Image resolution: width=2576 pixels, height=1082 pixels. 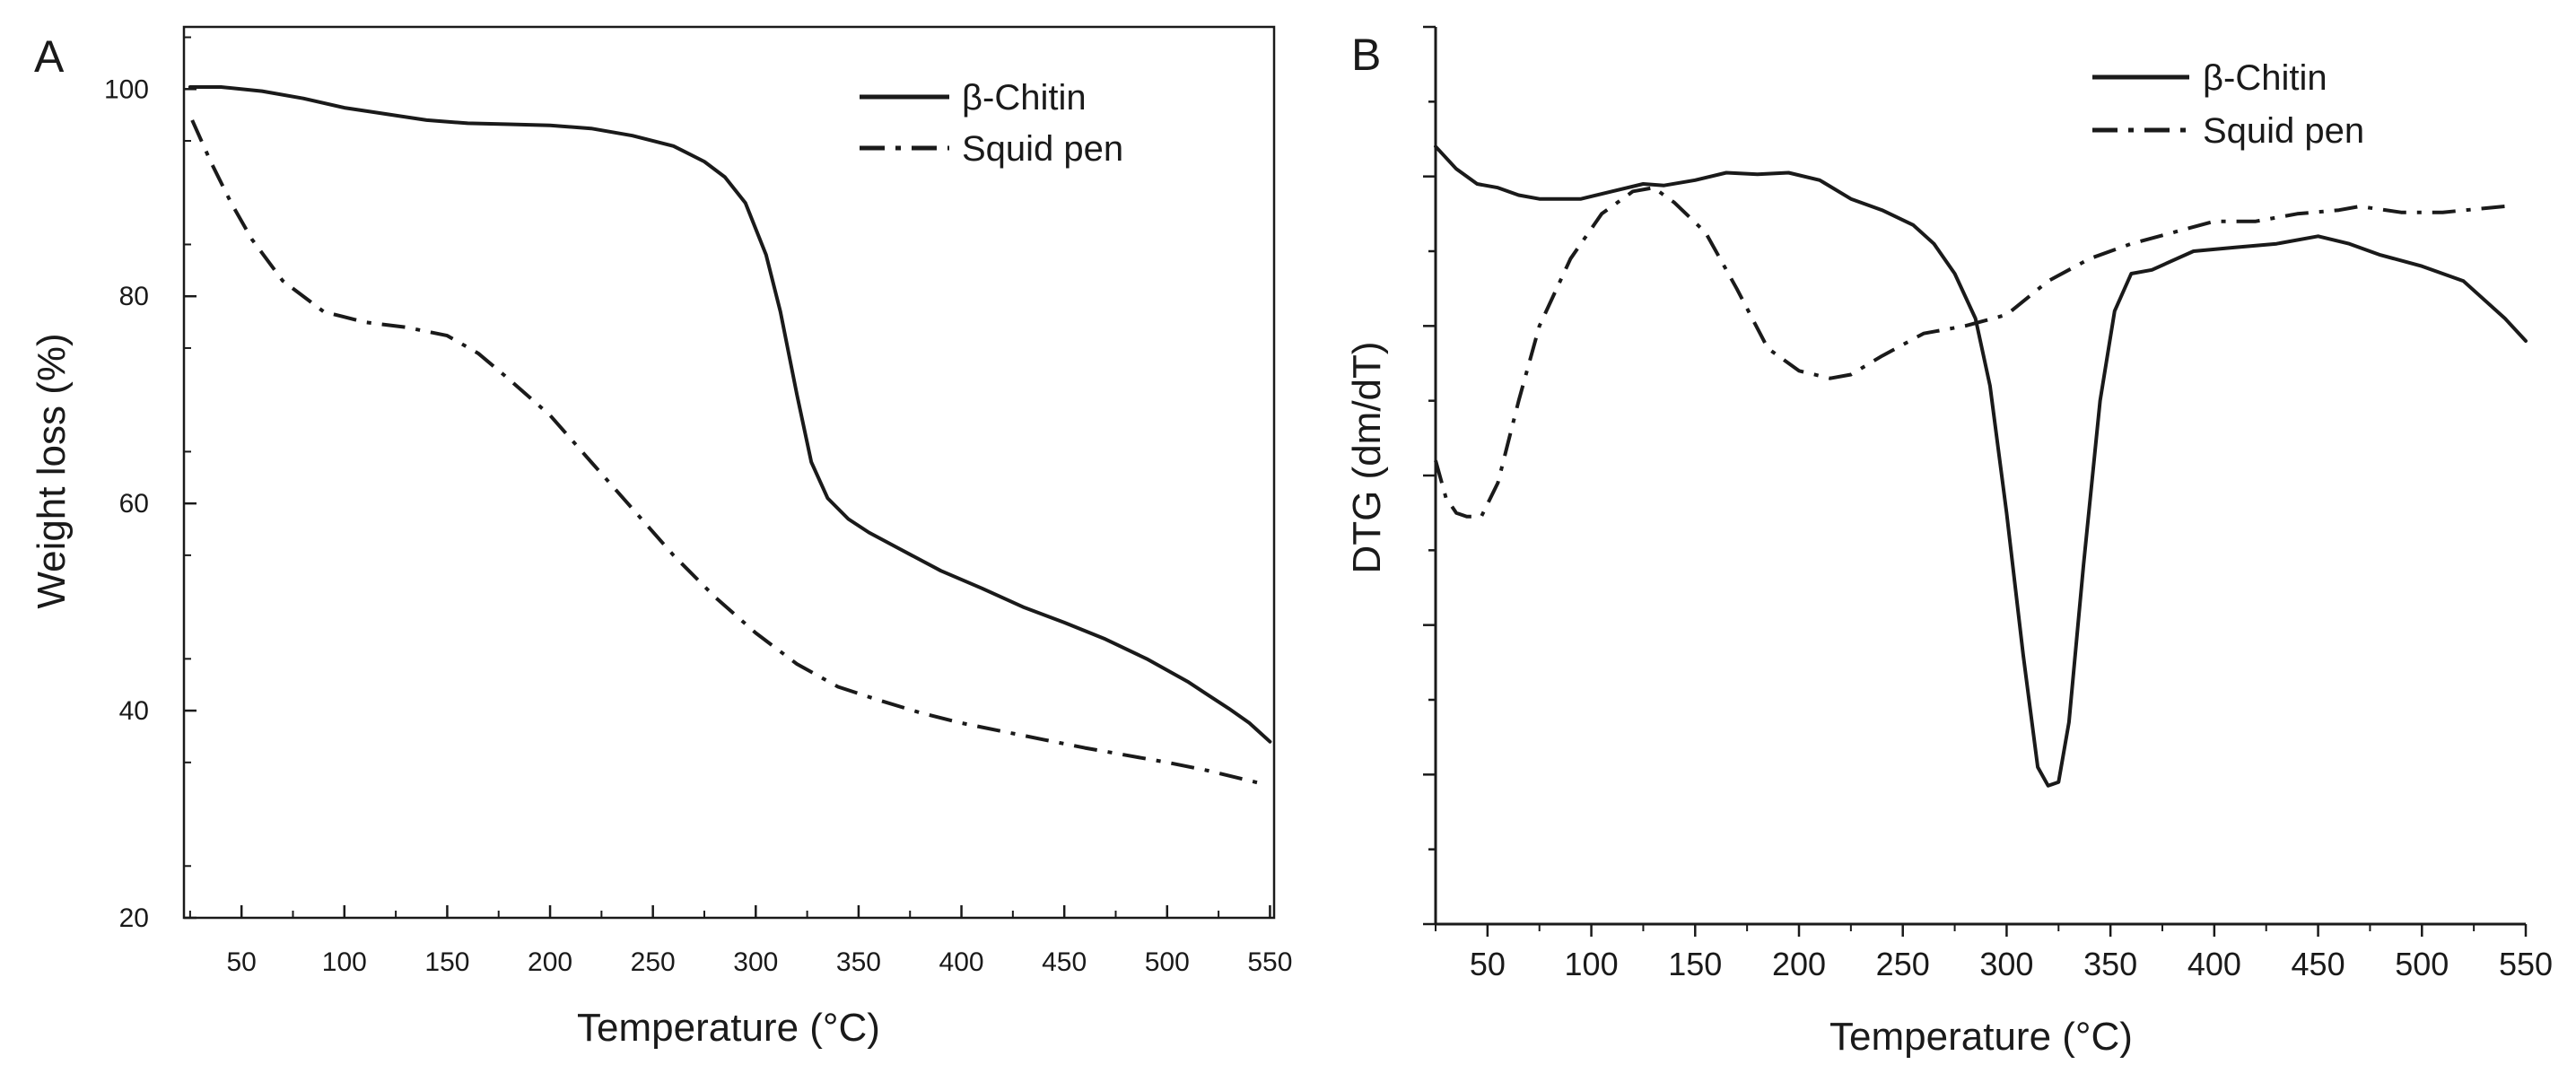 What do you see at coordinates (1592, 964) in the screenshot?
I see `panel-b-x-tick-label: 100` at bounding box center [1592, 964].